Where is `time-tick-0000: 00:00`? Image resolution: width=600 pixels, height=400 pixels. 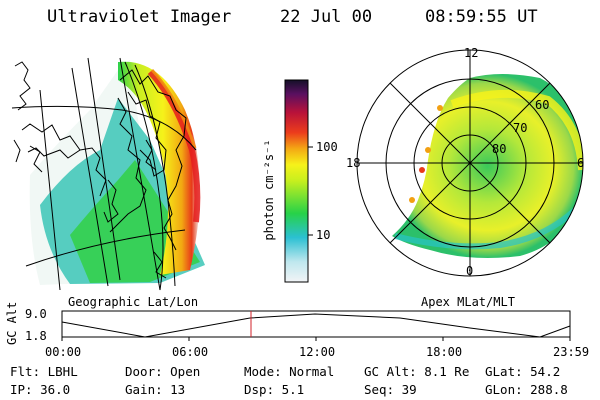 time-tick-0000: 00:00 is located at coordinates (63, 352).